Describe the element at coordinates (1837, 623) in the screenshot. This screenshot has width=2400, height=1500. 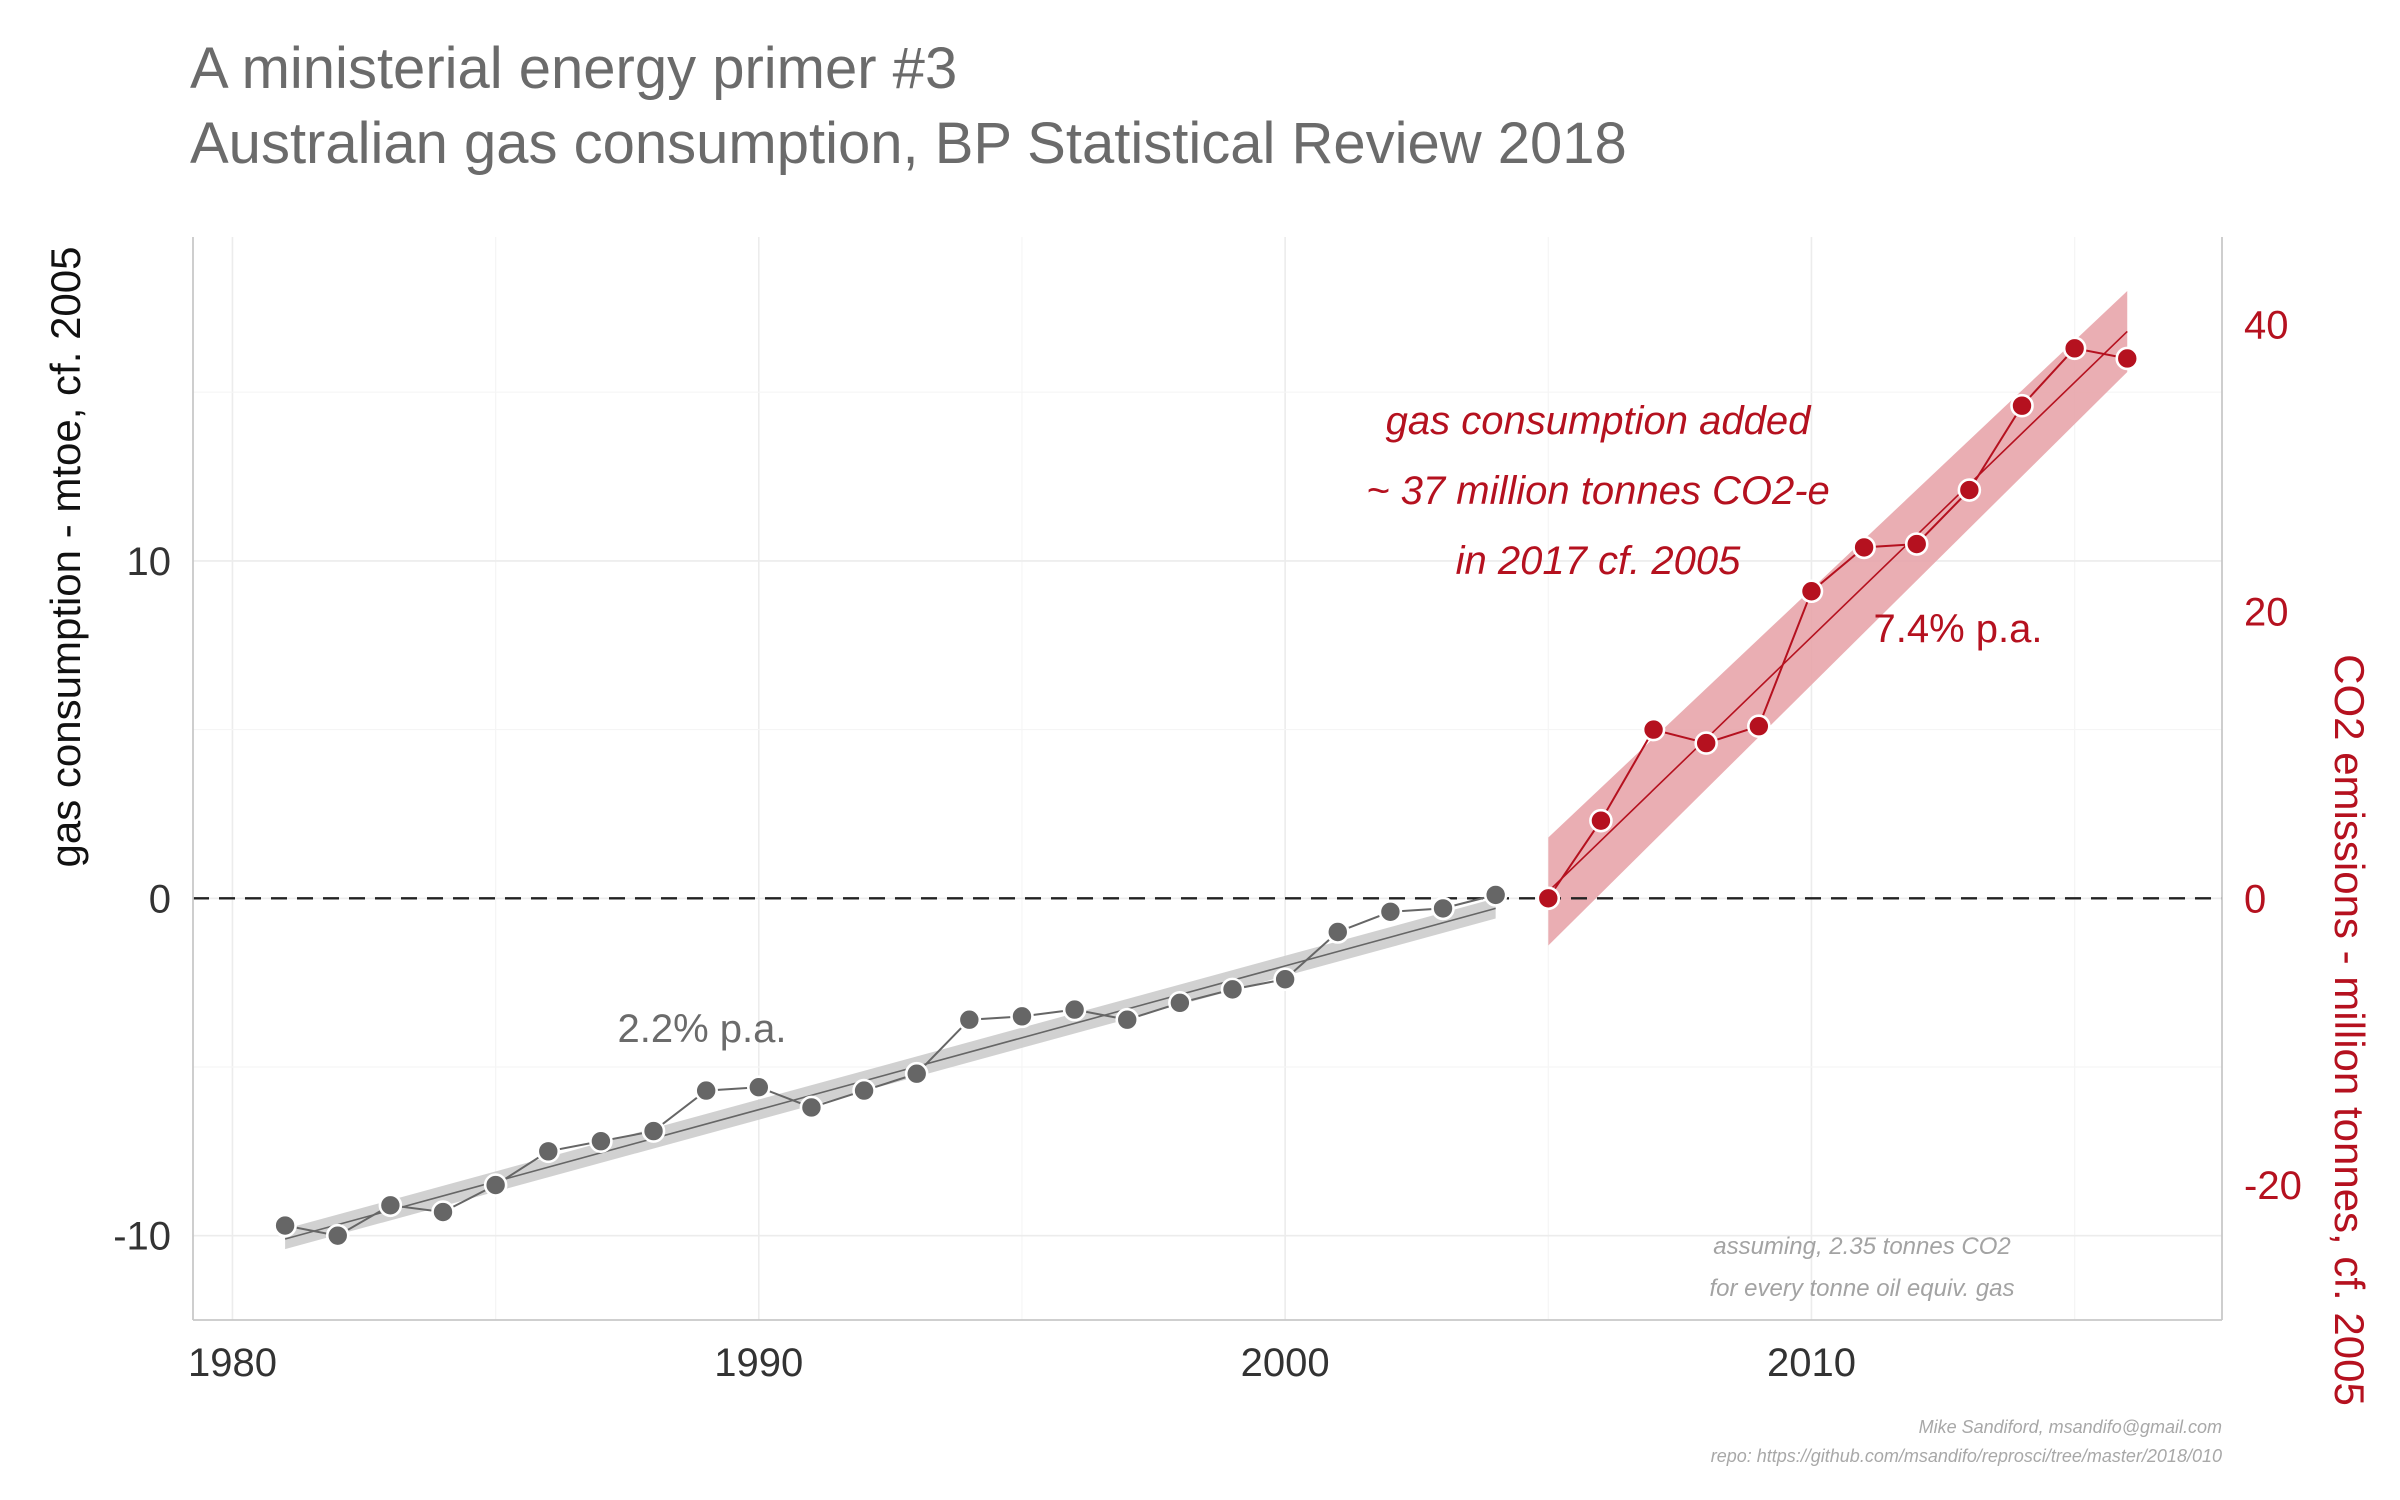
I see `late-series-line` at that location.